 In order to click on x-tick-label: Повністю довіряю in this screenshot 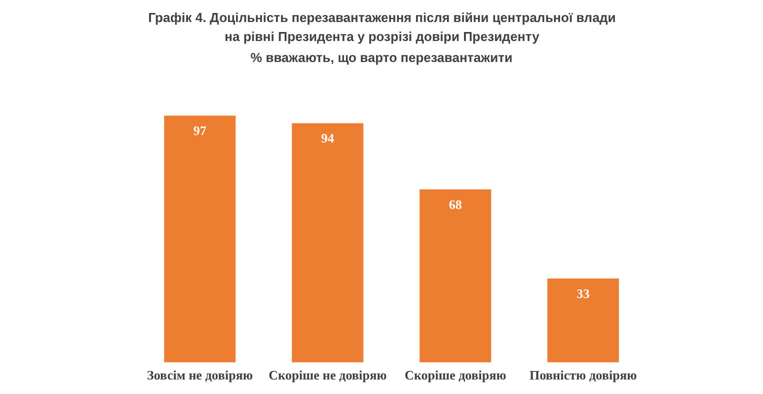, I will do `click(583, 375)`.